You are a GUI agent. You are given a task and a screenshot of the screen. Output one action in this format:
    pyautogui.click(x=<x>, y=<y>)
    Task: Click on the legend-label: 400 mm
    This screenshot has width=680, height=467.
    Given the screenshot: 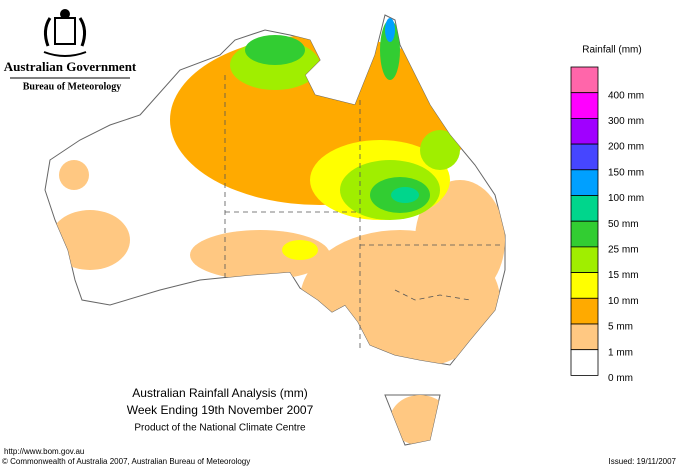 What is the action you would take?
    pyautogui.click(x=626, y=95)
    